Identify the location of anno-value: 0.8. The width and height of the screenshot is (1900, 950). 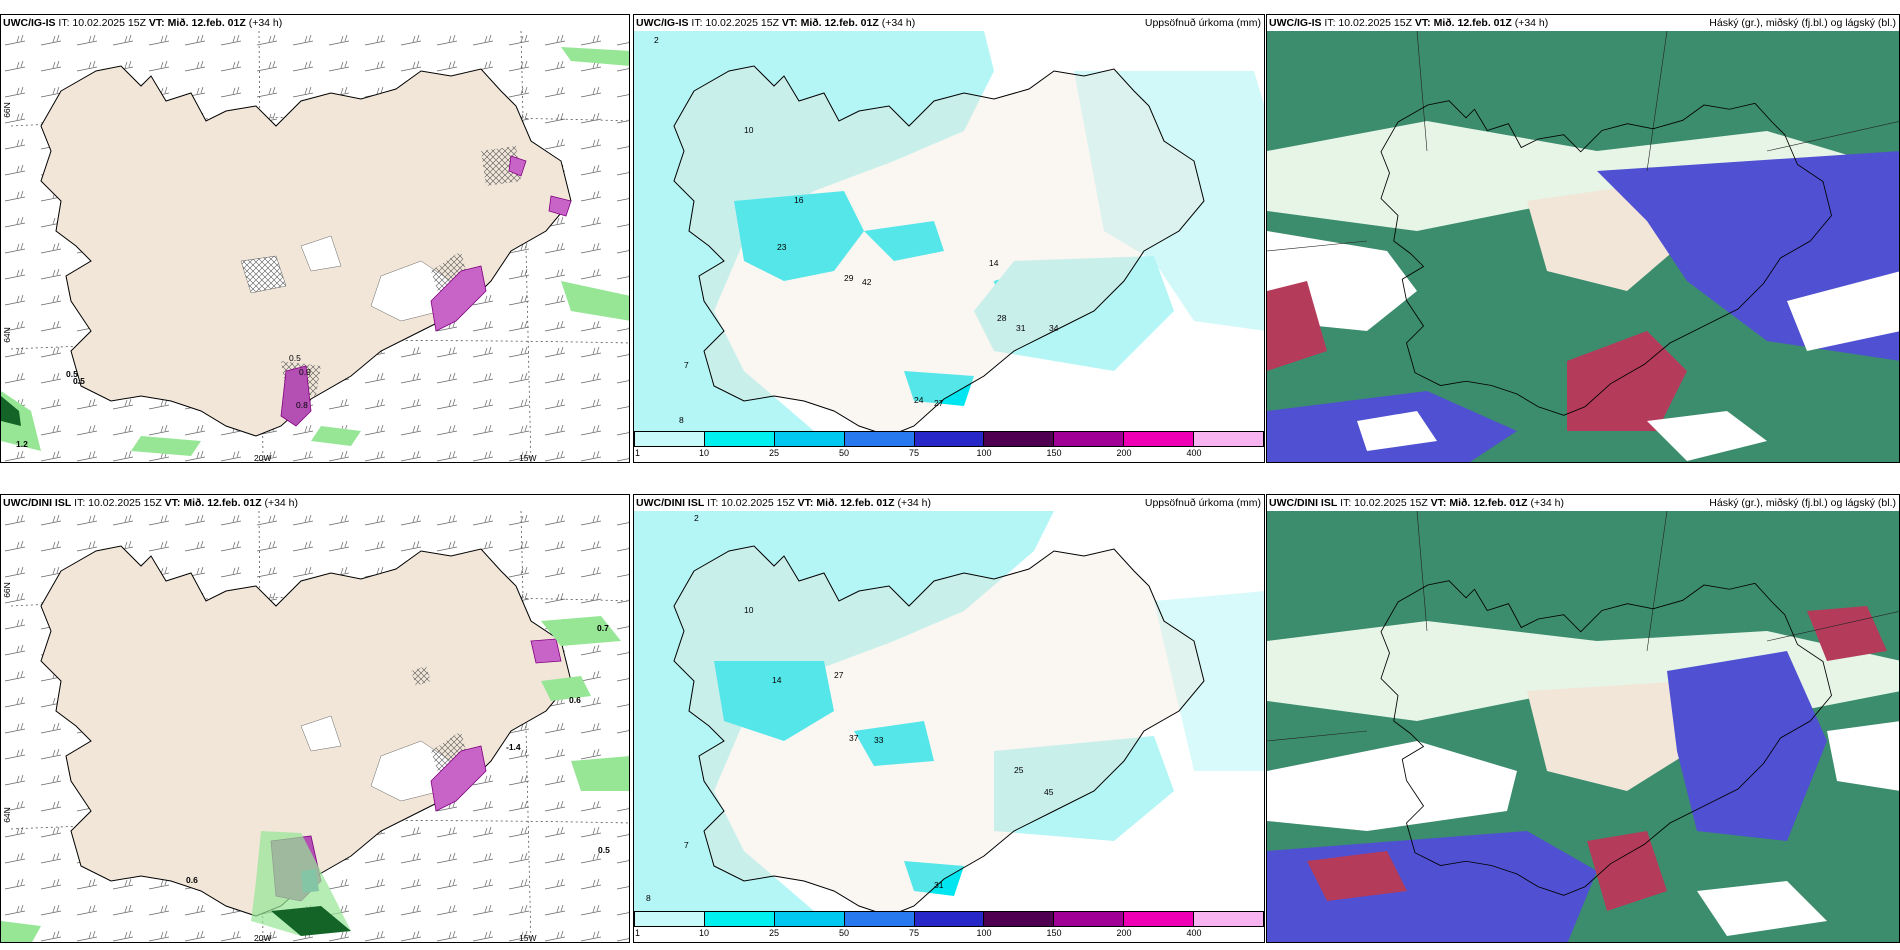
(302, 405).